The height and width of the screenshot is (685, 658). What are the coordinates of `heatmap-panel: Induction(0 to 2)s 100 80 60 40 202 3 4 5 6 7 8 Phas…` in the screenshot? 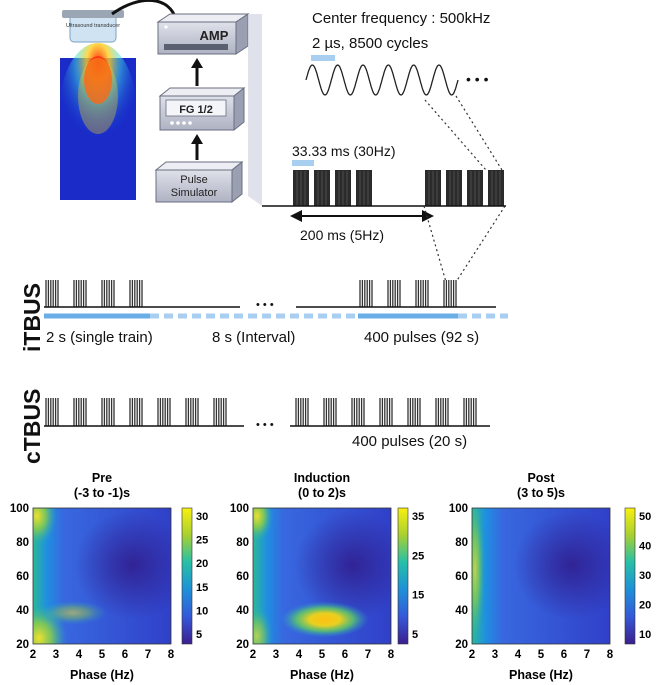 It's located at (327, 576).